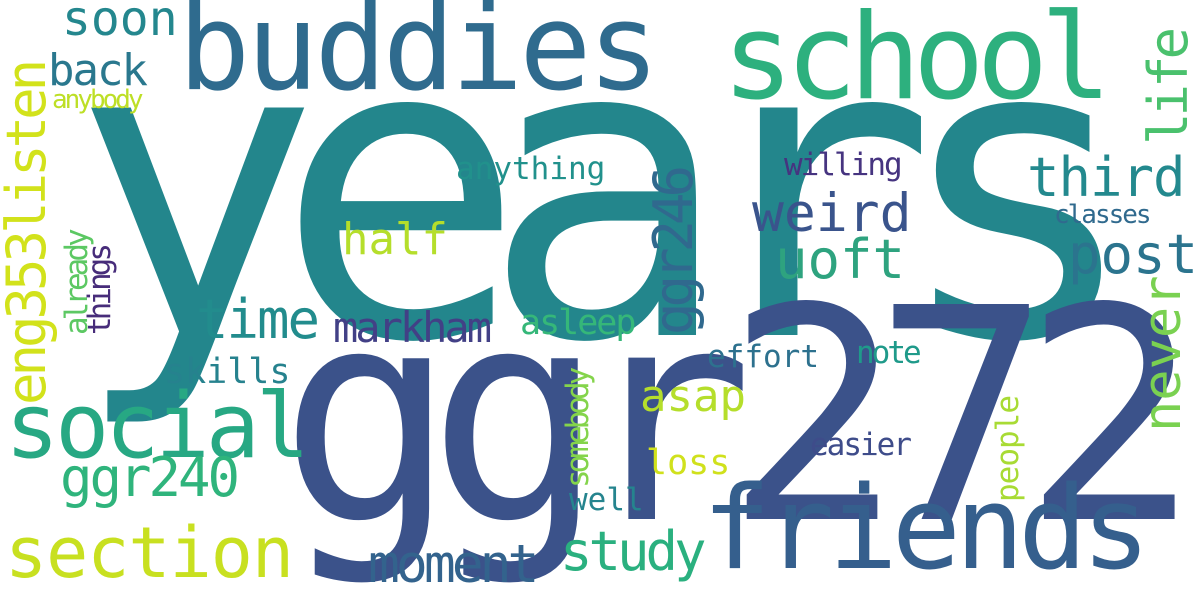  What do you see at coordinates (453, 564) in the screenshot?
I see `word-moment: moment` at bounding box center [453, 564].